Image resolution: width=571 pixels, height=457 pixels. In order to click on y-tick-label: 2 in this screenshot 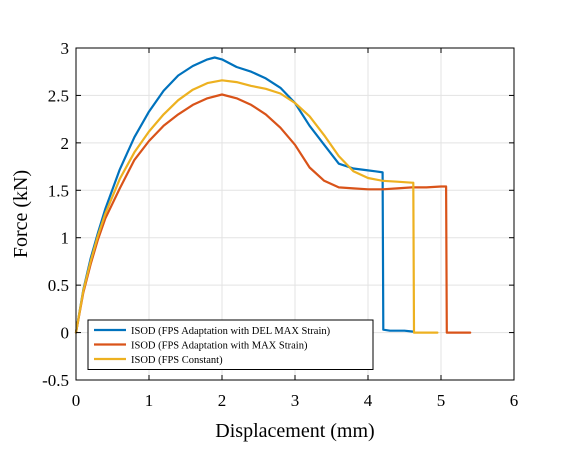, I will do `click(65, 143)`.